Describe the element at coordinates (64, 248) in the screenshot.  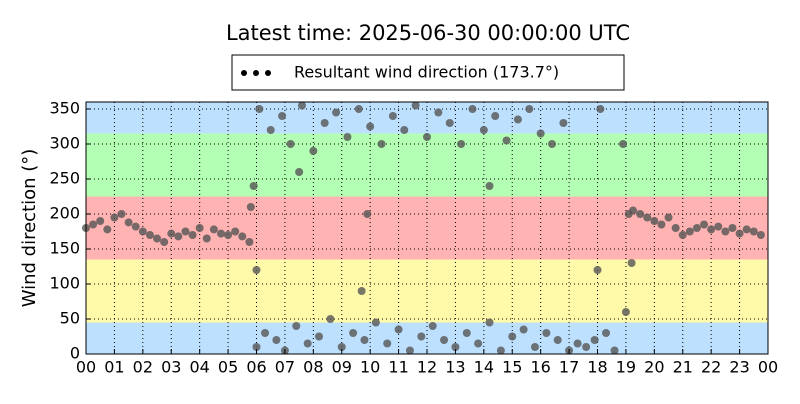
I see `y-tick-label: 150` at that location.